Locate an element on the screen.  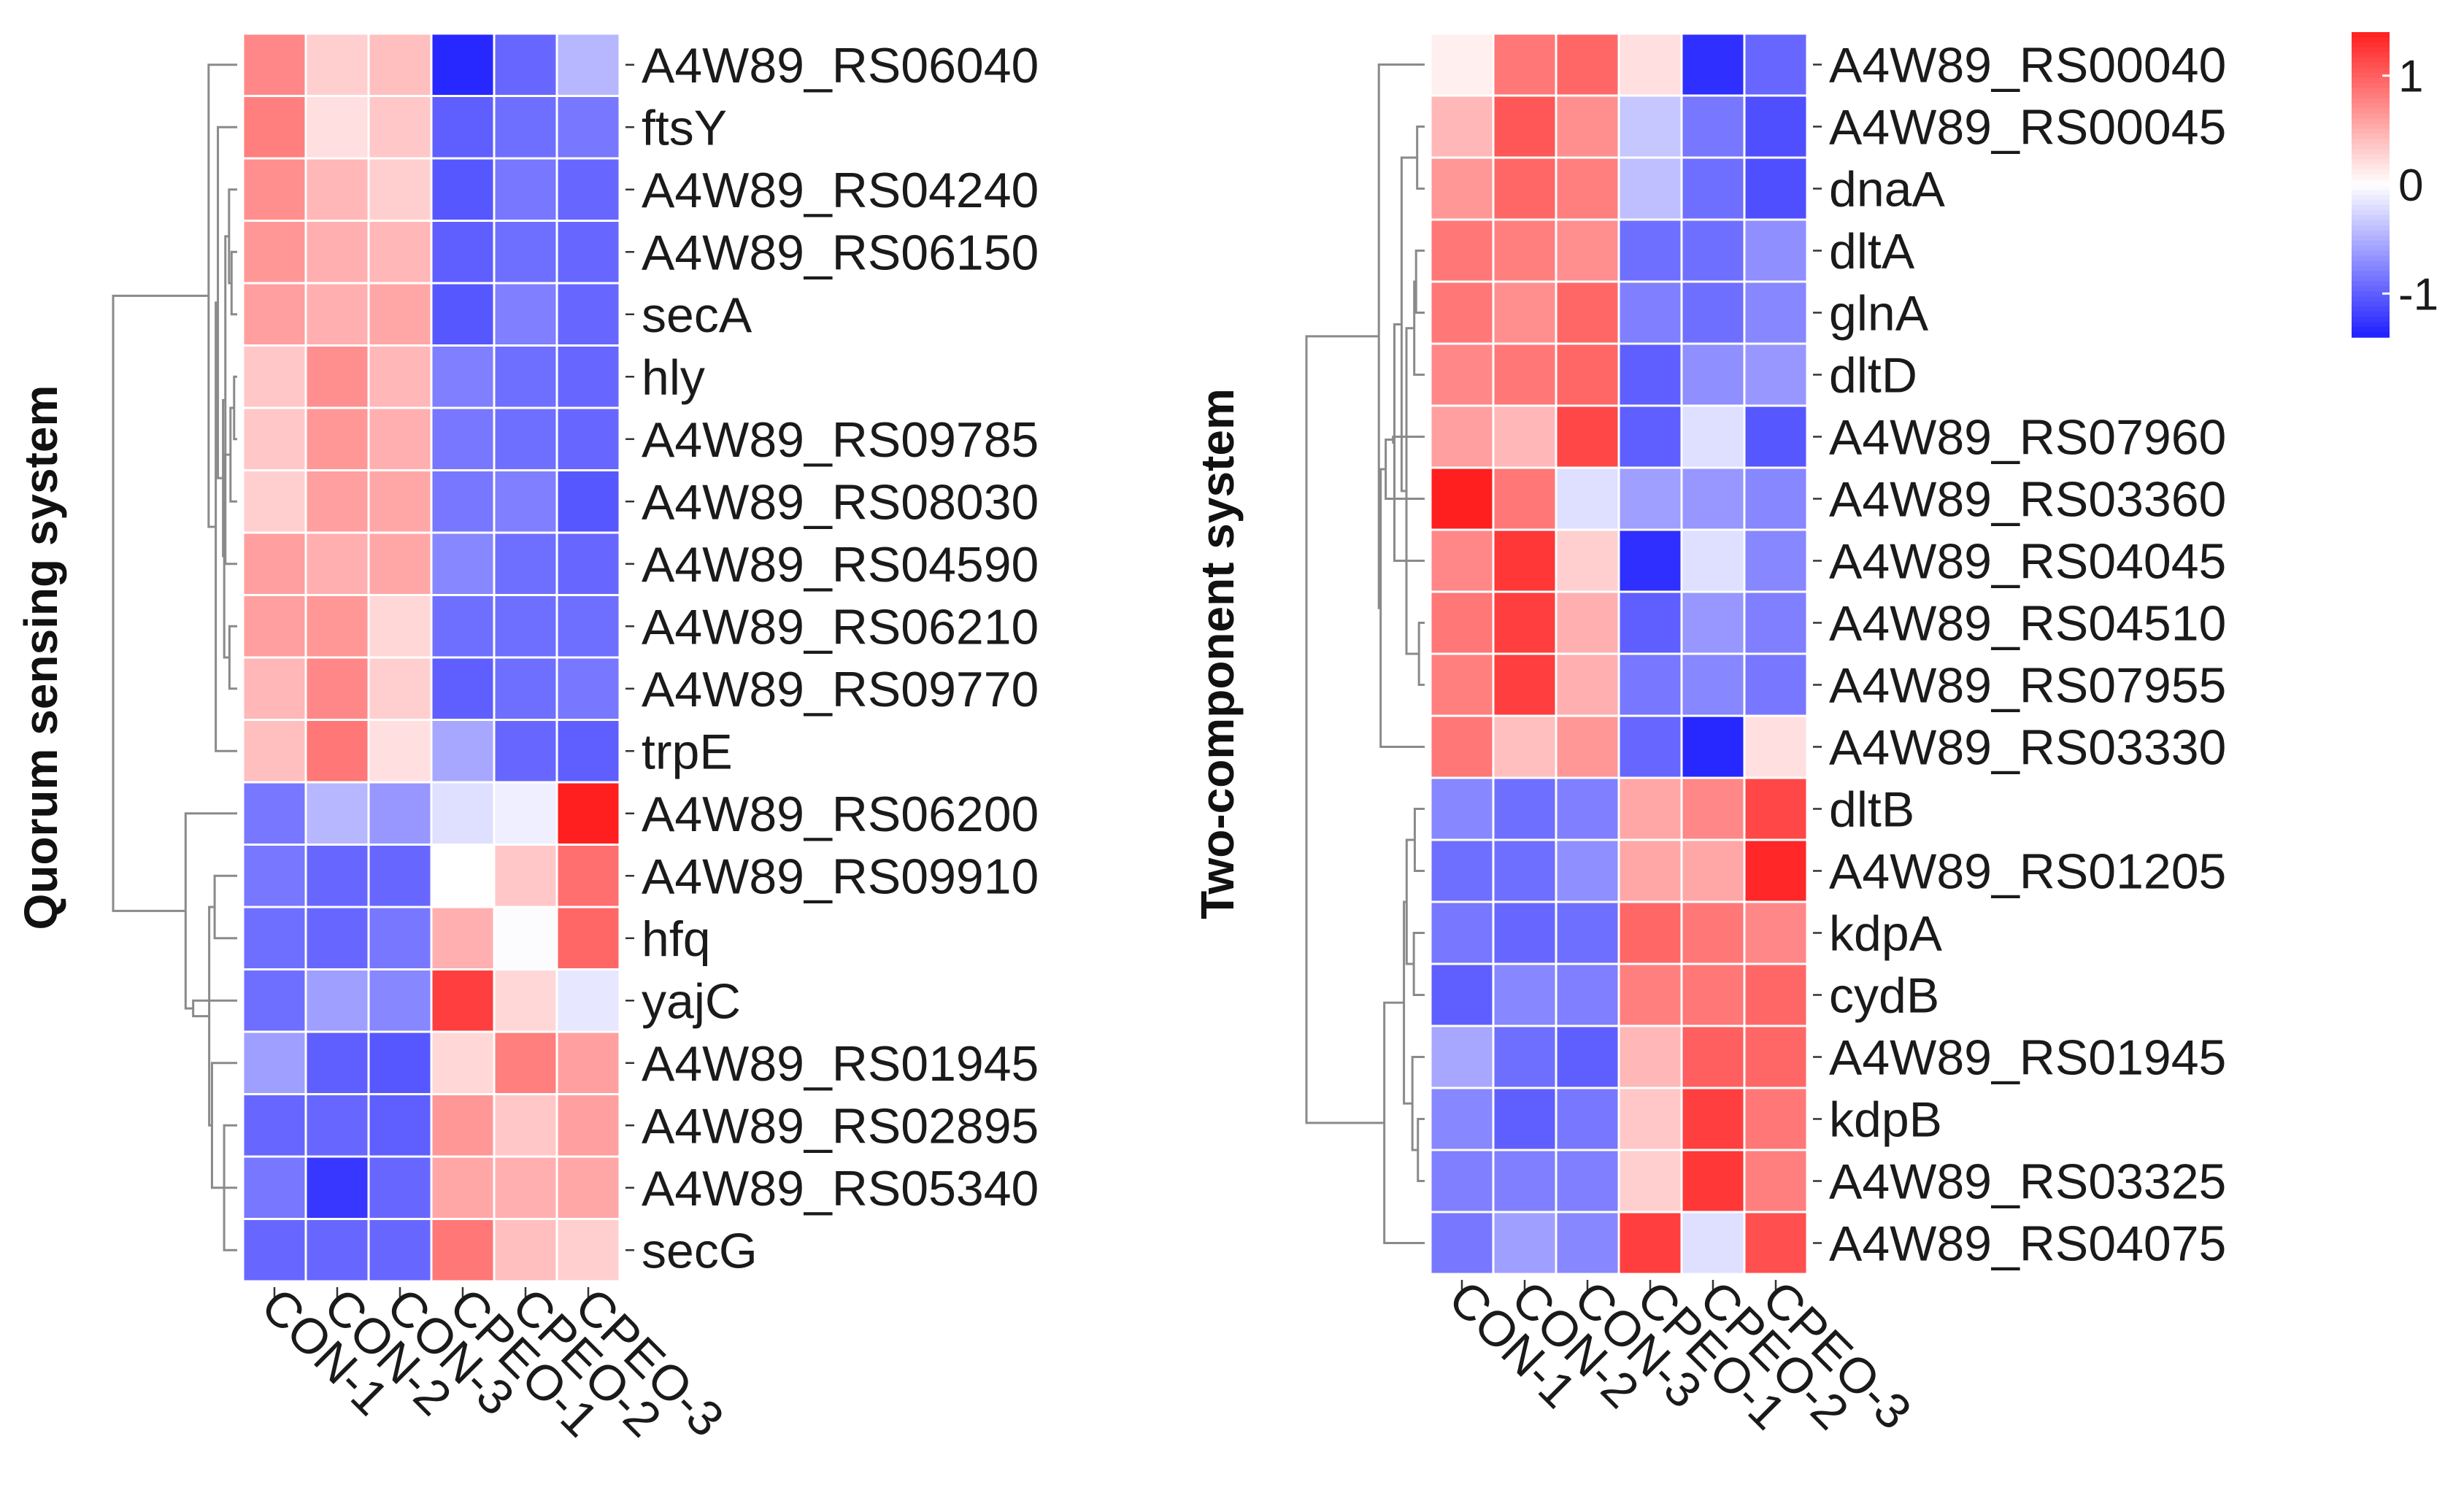
row-label: A4W89_RS04590 is located at coordinates (840, 565).